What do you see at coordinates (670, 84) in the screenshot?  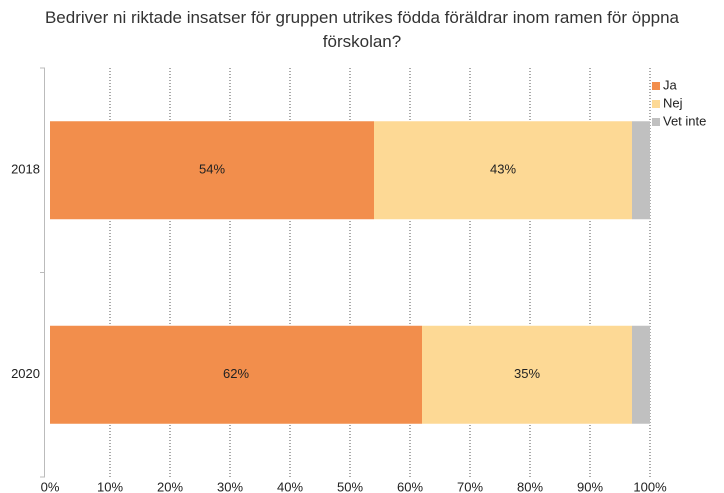 I see `legend-label: Ja` at bounding box center [670, 84].